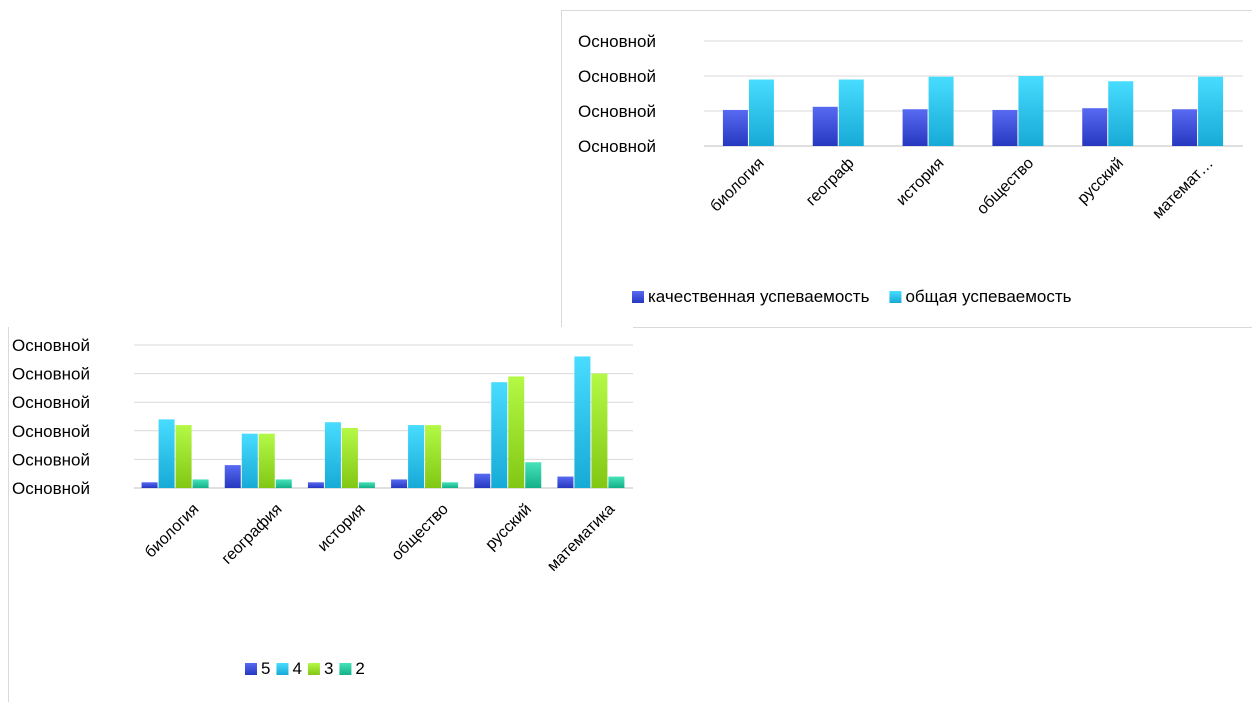 The height and width of the screenshot is (702, 1252). Describe the element at coordinates (942, 327) in the screenshot. I see `divider-line` at that location.